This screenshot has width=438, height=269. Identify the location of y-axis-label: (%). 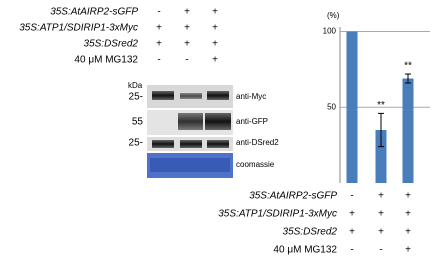
(333, 15).